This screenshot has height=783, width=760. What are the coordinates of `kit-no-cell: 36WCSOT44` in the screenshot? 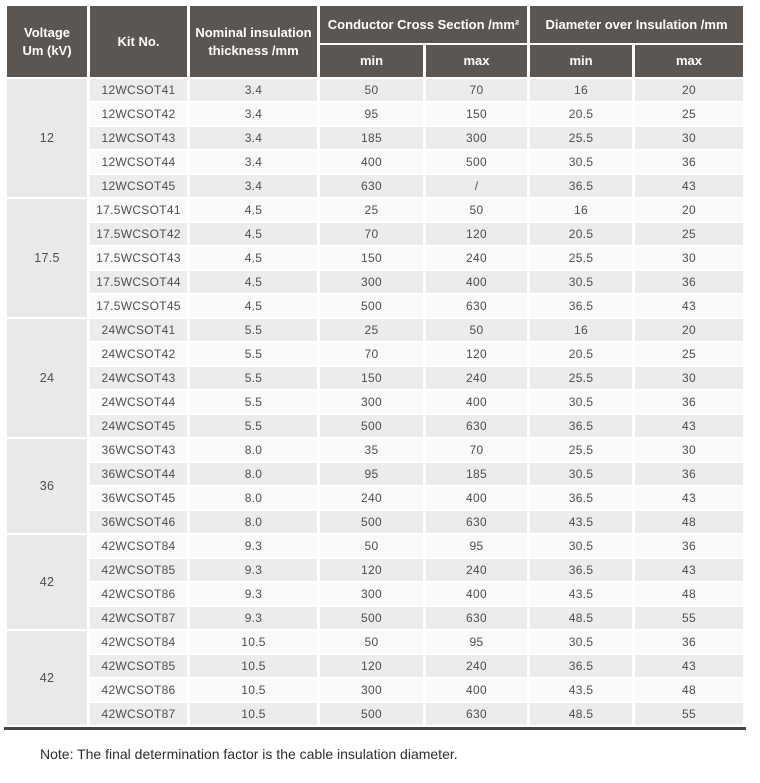 It's located at (138, 474).